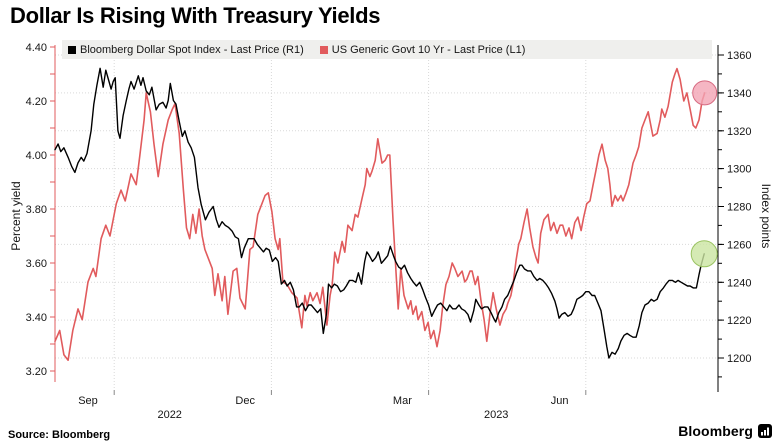  I want to click on right-axis-tick-label: 1300, so click(739, 170).